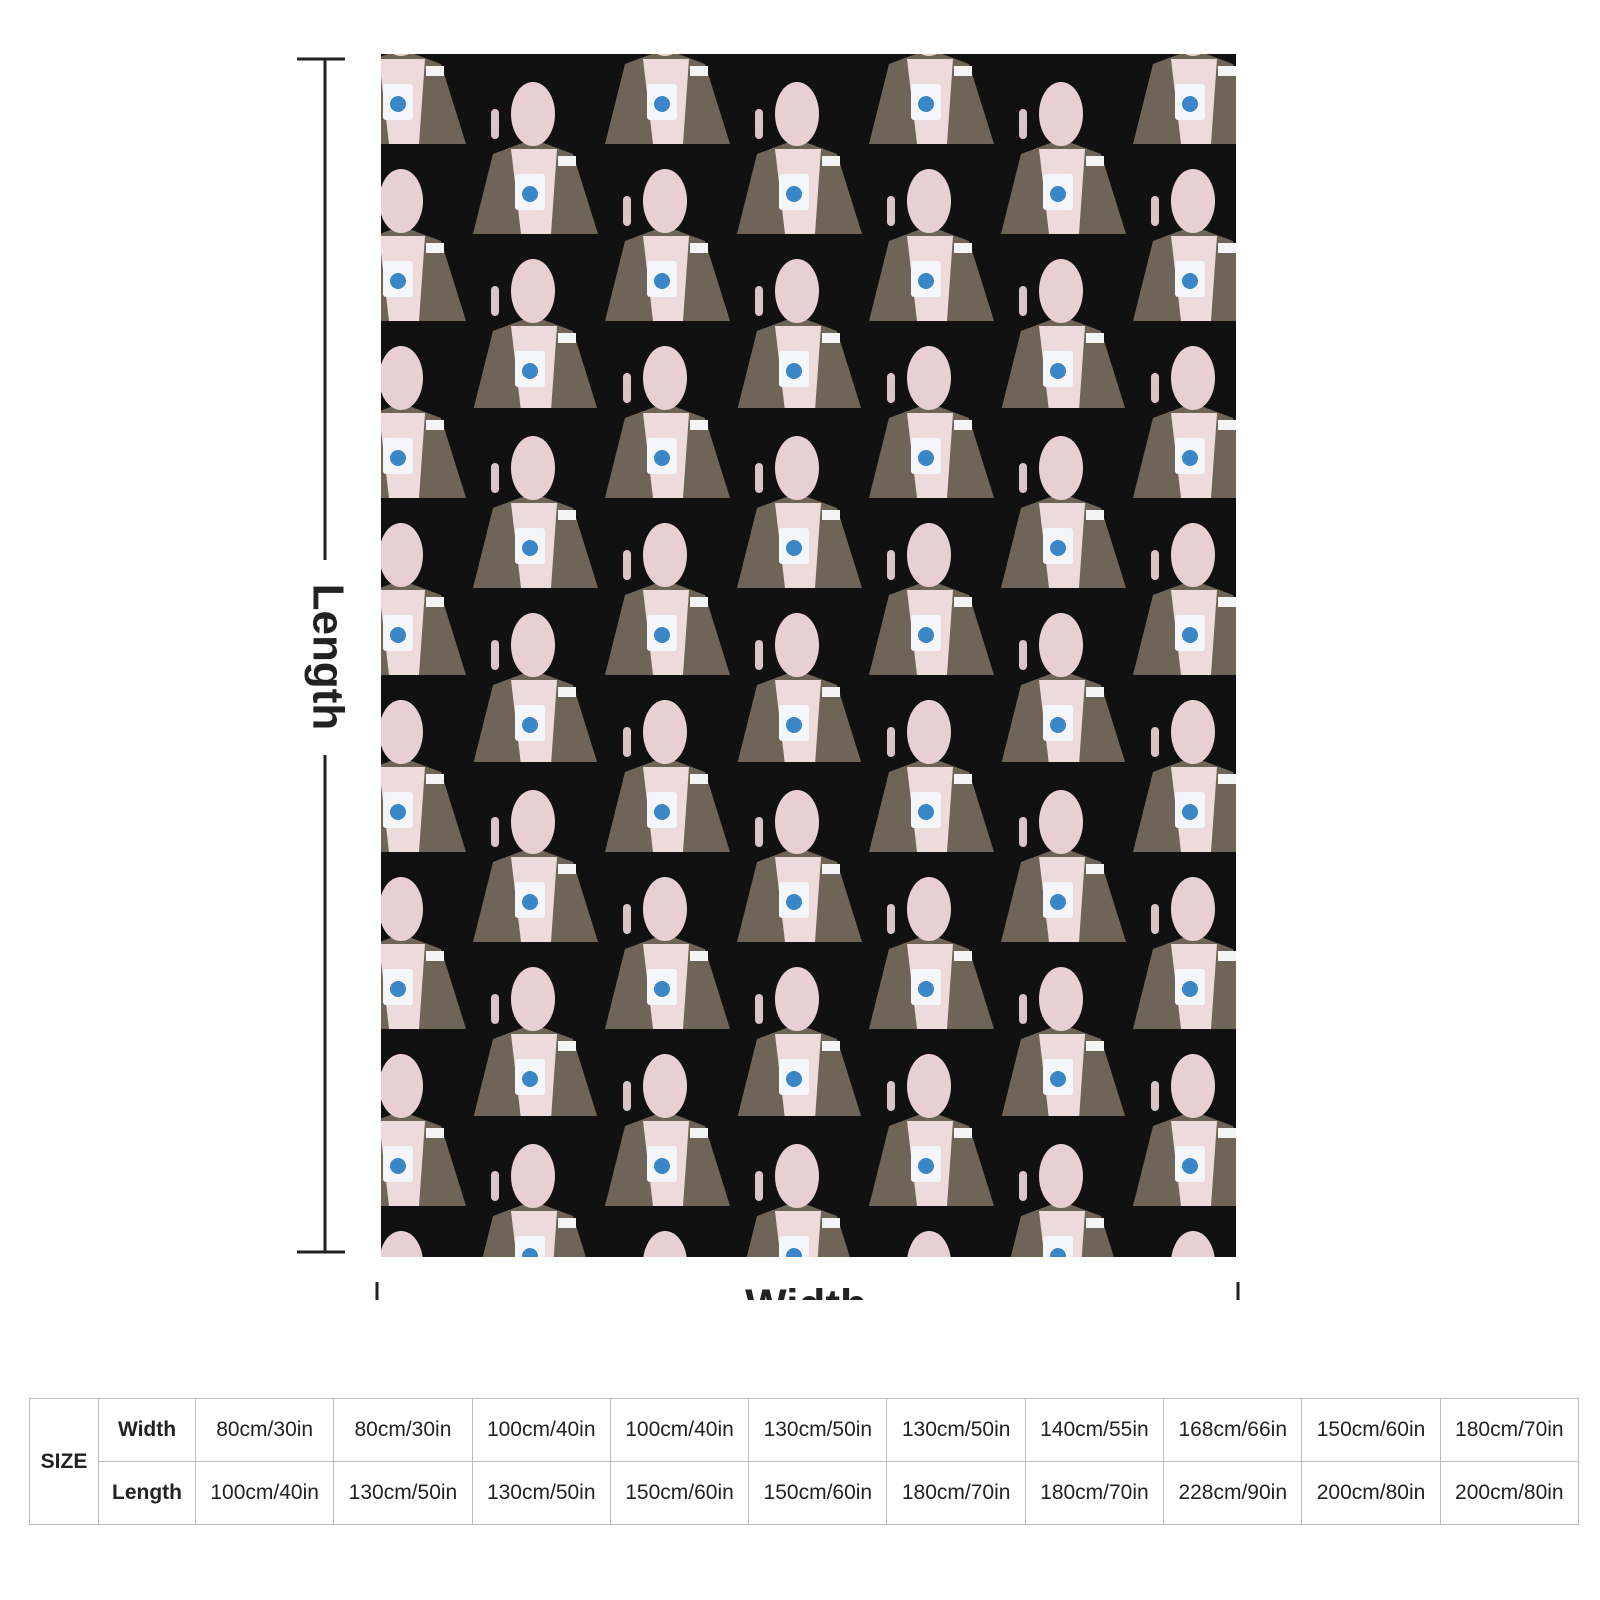 The height and width of the screenshot is (1600, 1600). Describe the element at coordinates (327, 657) in the screenshot. I see `length-label: Length` at that location.